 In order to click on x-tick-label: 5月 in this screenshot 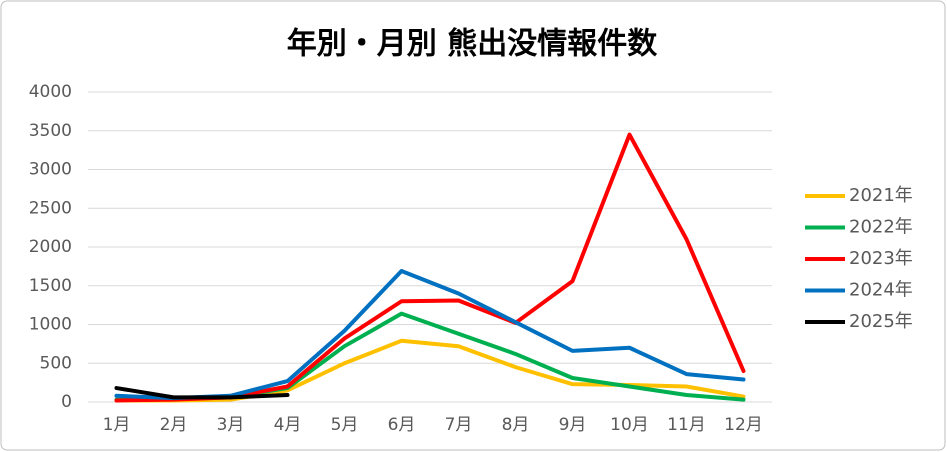, I will do `click(345, 425)`.